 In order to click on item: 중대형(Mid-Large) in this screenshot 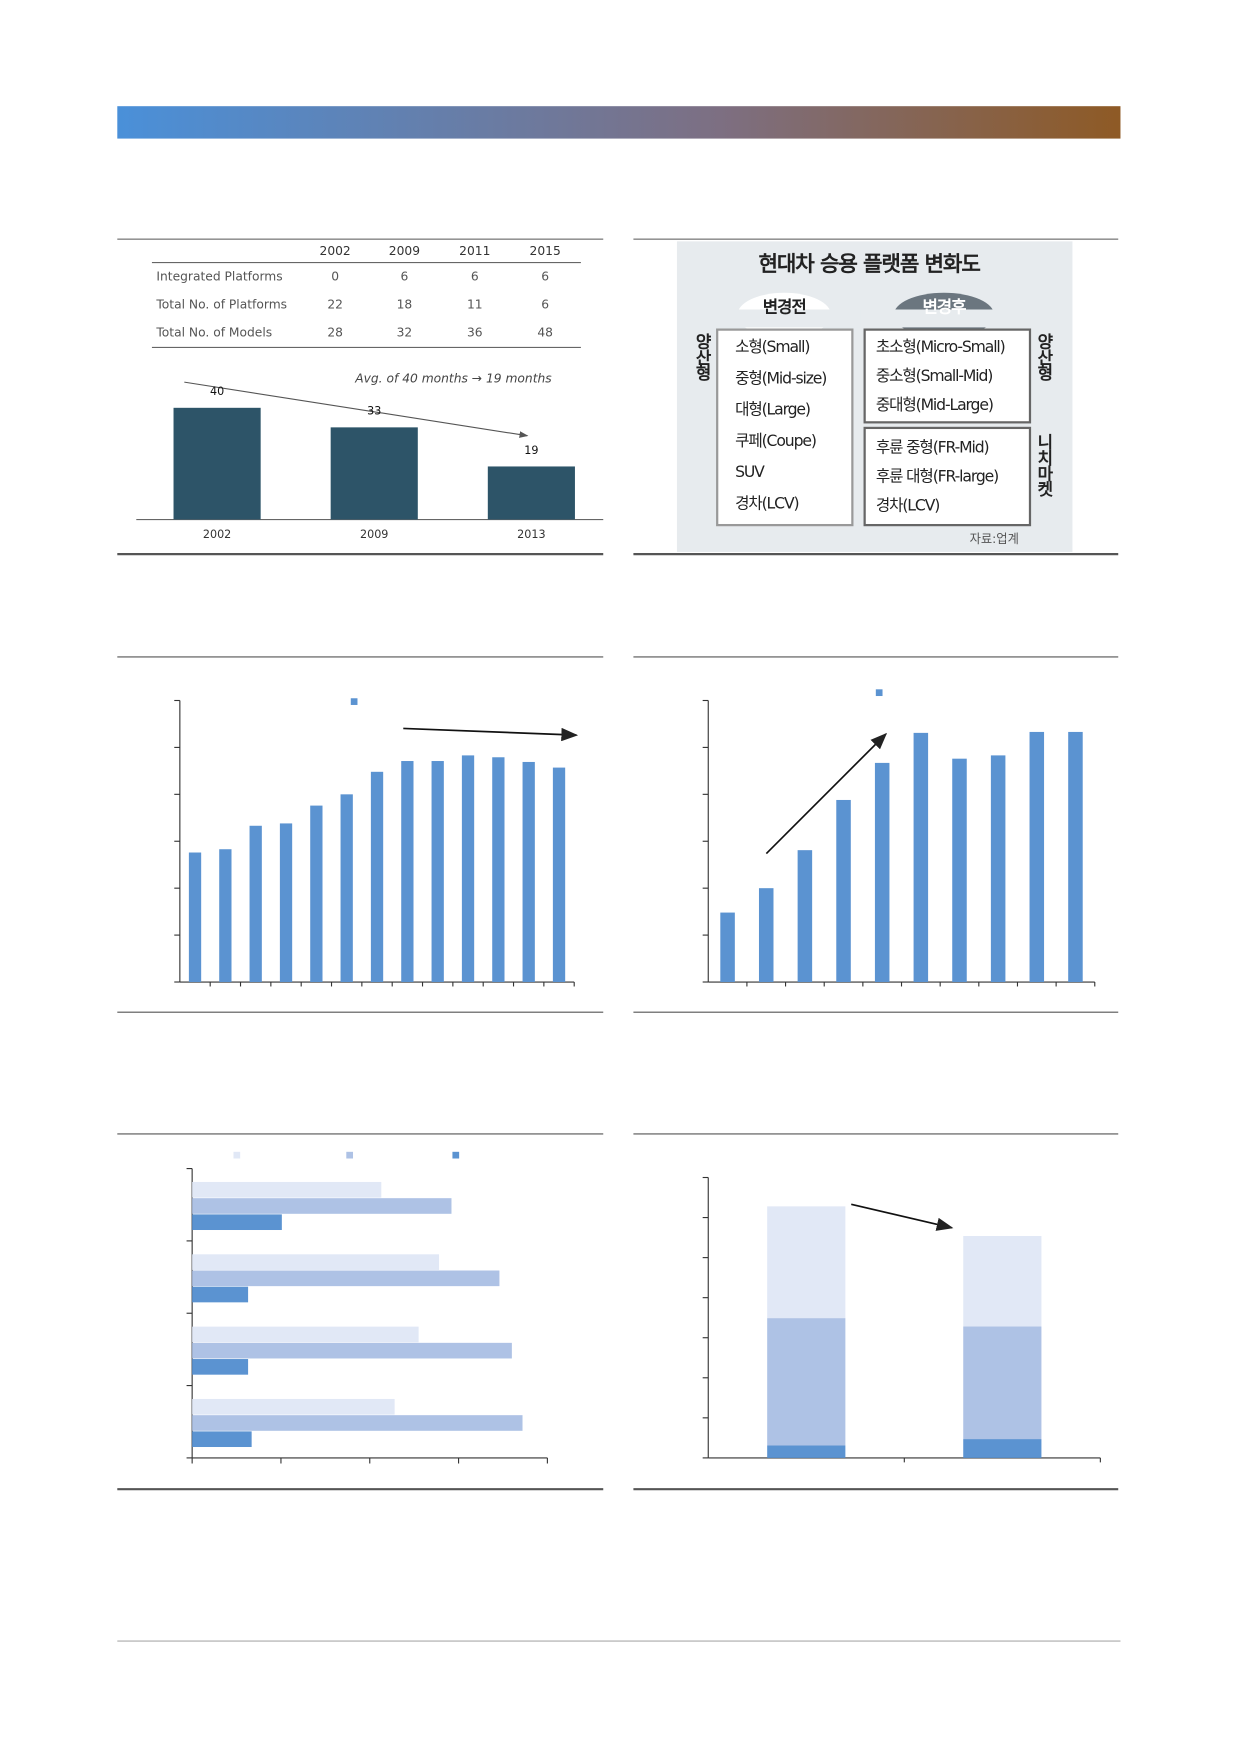, I will do `click(934, 404)`.